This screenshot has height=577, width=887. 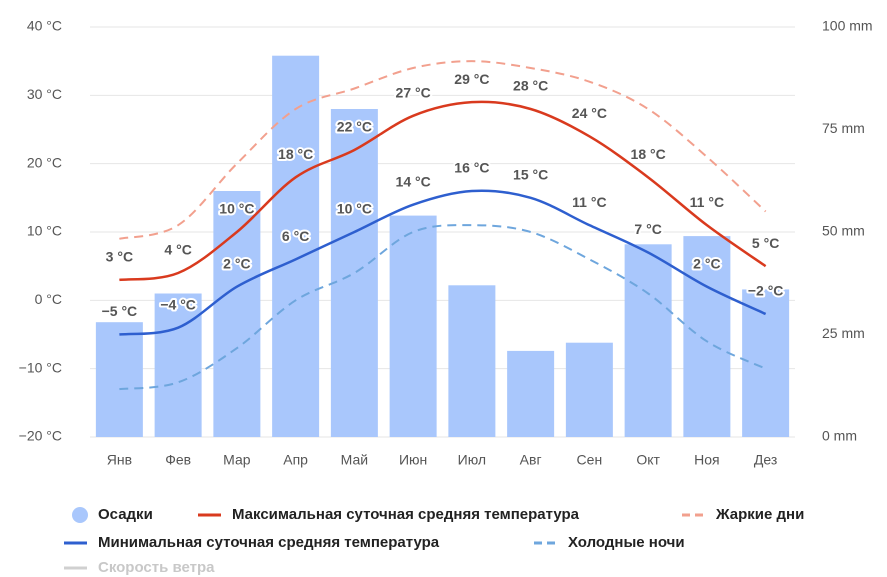 I want to click on legend-label: Минимальная суточная средняя температура, so click(x=269, y=542).